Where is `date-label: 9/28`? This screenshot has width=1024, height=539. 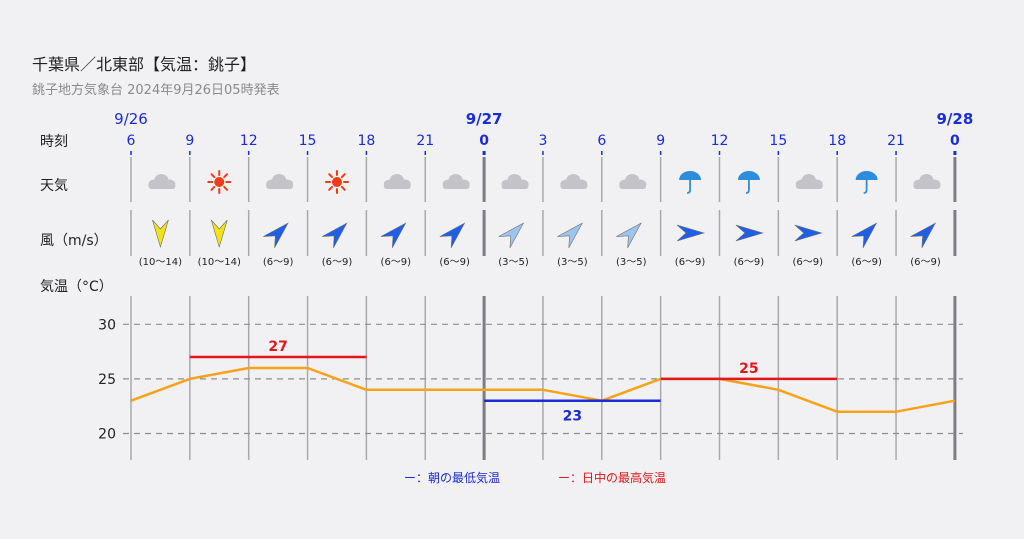
date-label: 9/28 is located at coordinates (955, 119).